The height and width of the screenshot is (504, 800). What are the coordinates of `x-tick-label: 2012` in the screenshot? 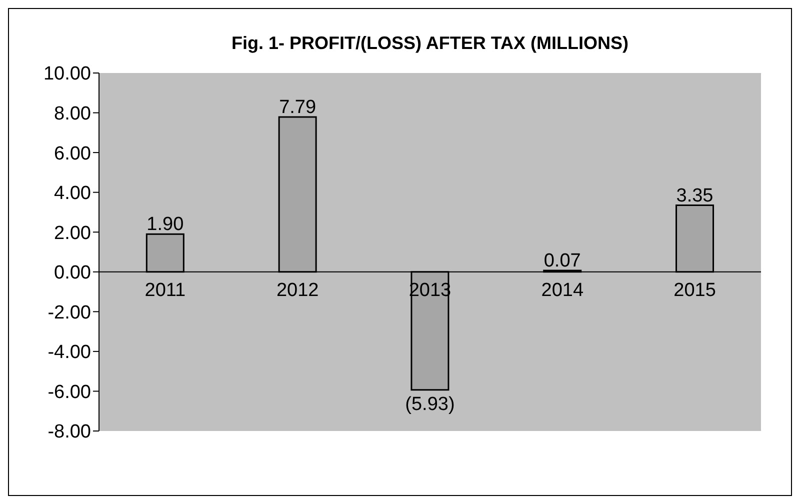 It's located at (297, 290).